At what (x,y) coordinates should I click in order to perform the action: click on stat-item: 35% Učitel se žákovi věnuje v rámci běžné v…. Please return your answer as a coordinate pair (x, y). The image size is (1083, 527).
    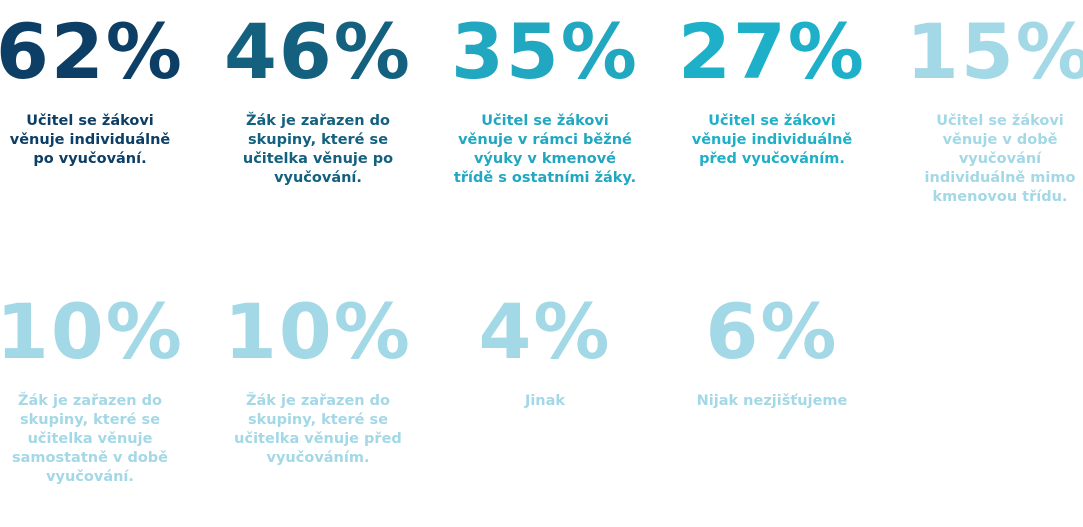
    Looking at the image, I should click on (545, 100).